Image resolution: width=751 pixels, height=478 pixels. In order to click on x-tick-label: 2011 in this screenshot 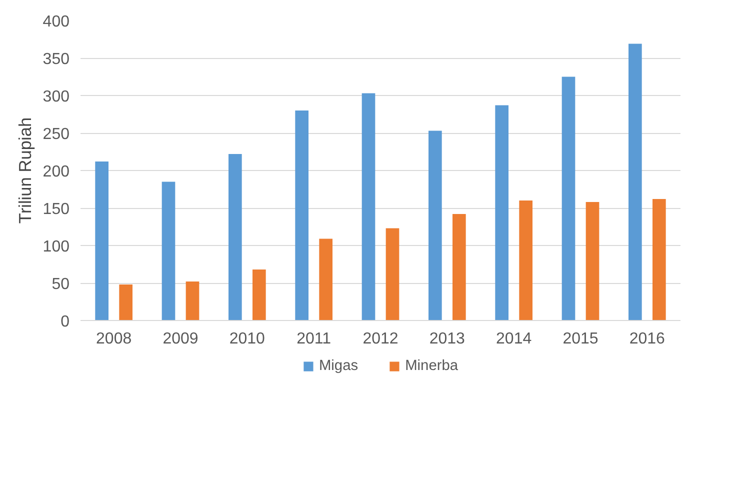, I will do `click(314, 339)`.